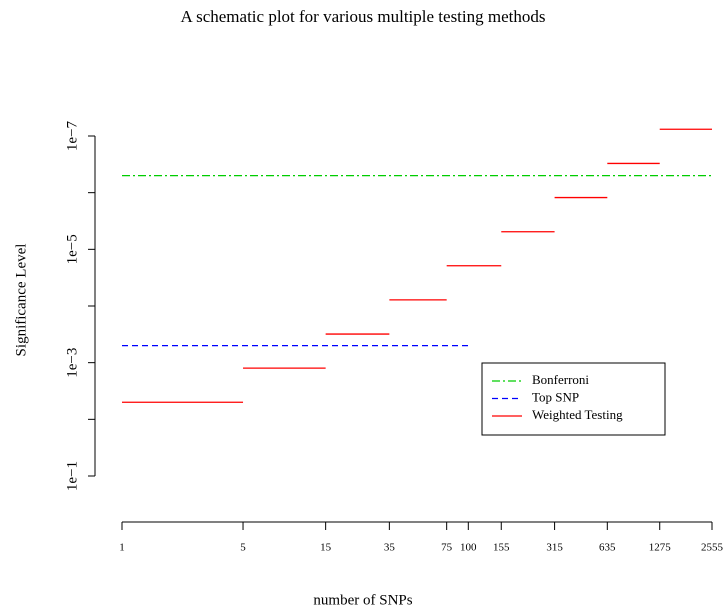 The width and height of the screenshot is (726, 612). Describe the element at coordinates (447, 548) in the screenshot. I see `x-tick-label: 75` at that location.